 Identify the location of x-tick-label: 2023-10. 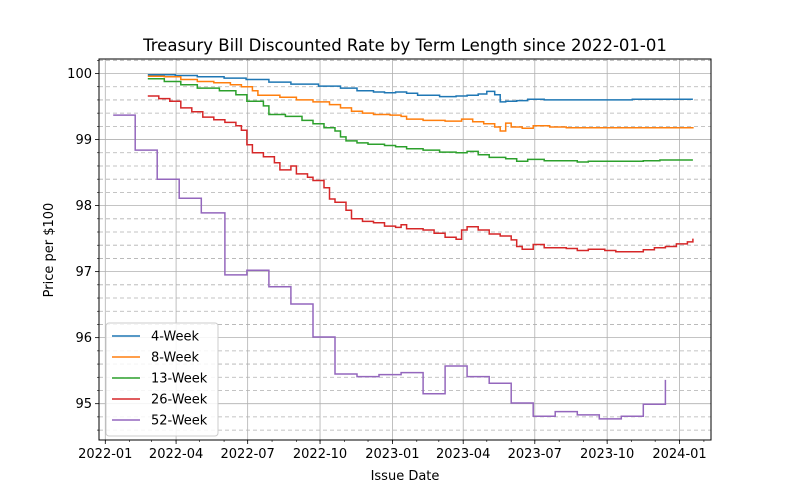
(607, 454).